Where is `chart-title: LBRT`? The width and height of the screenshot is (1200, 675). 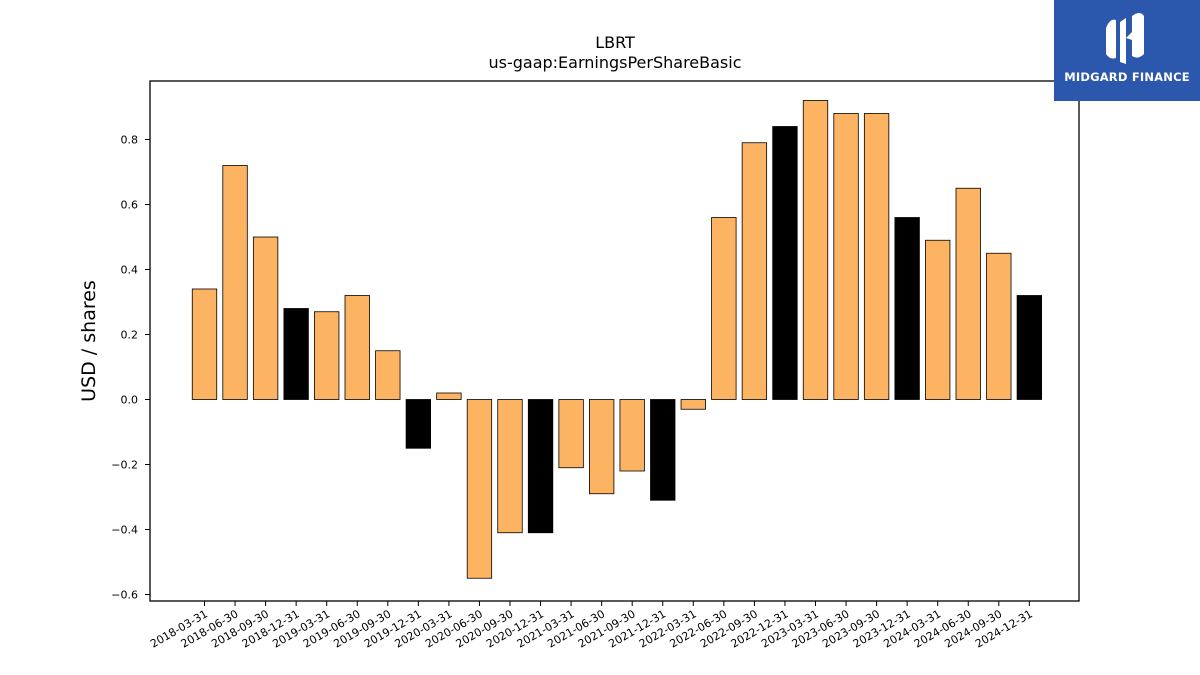
chart-title: LBRT is located at coordinates (615, 42).